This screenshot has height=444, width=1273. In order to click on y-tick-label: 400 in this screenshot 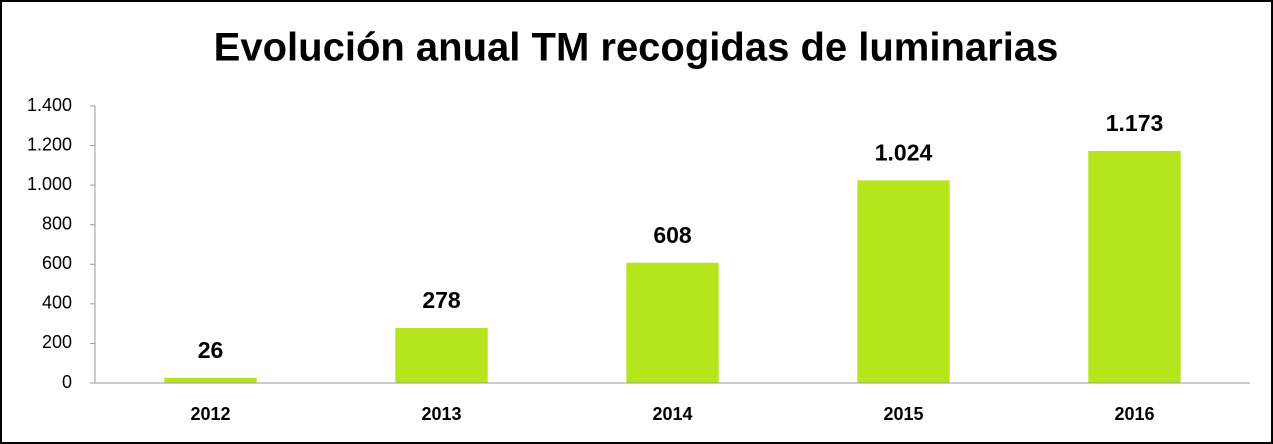, I will do `click(57, 303)`.